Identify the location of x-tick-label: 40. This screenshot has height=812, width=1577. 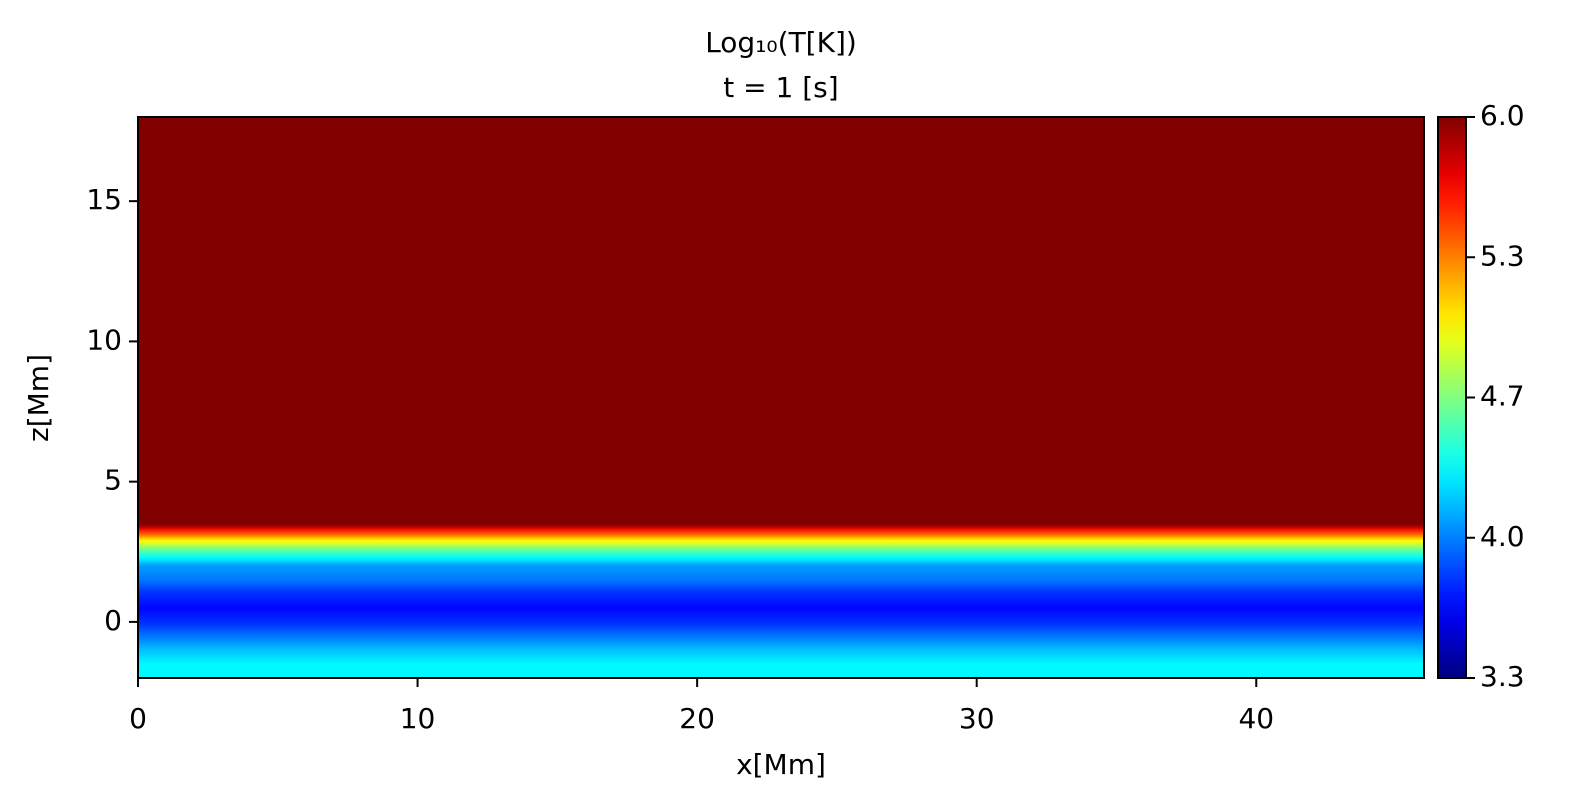
(1256, 718).